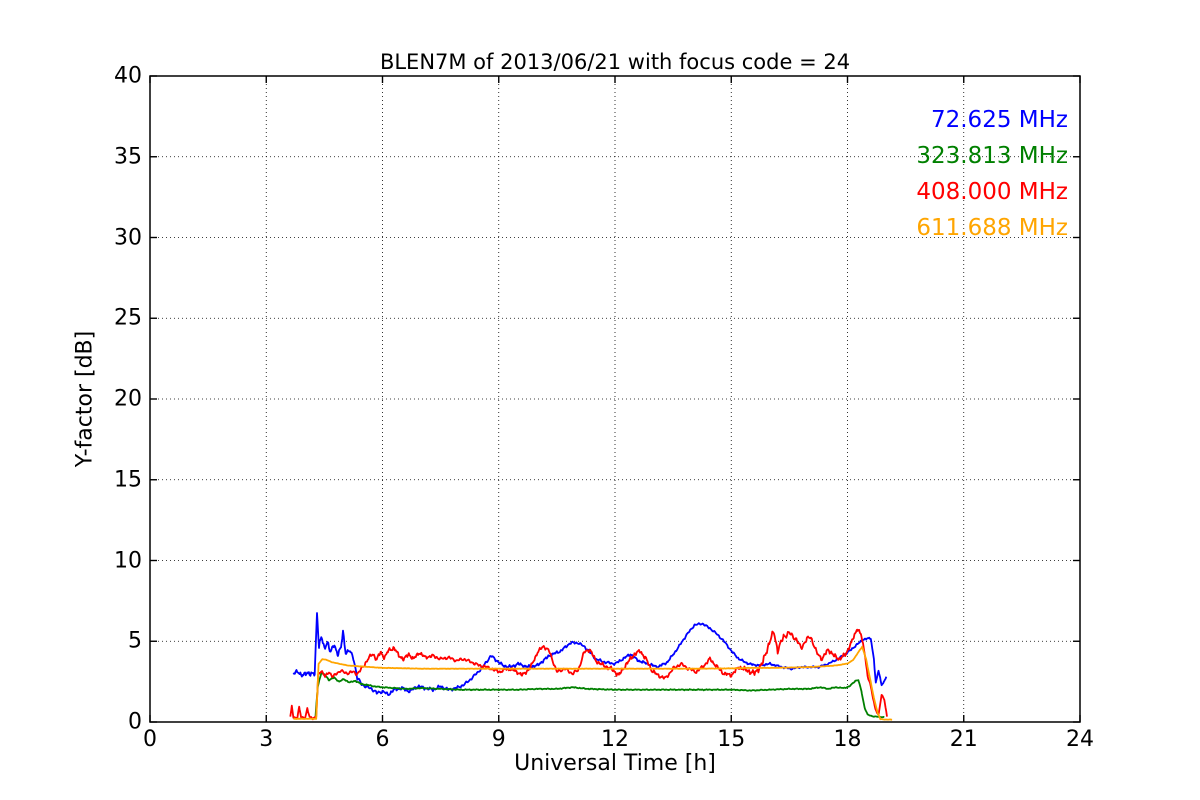 The width and height of the screenshot is (1200, 800). What do you see at coordinates (615, 739) in the screenshot?
I see `x-tick-label: 12` at bounding box center [615, 739].